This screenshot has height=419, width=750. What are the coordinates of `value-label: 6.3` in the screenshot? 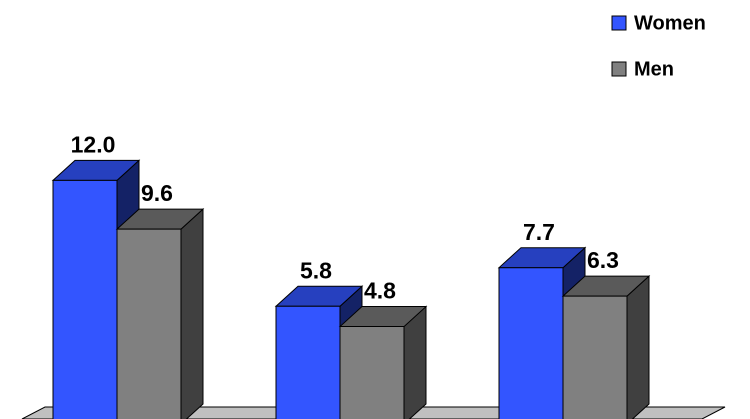 It's located at (603, 260).